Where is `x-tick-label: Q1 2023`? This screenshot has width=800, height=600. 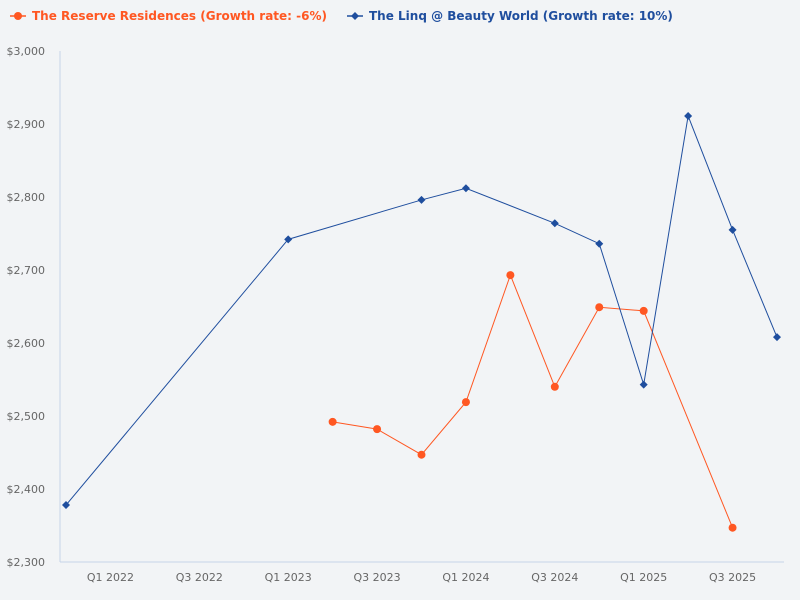 x-tick-label: Q1 2023 is located at coordinates (288, 577).